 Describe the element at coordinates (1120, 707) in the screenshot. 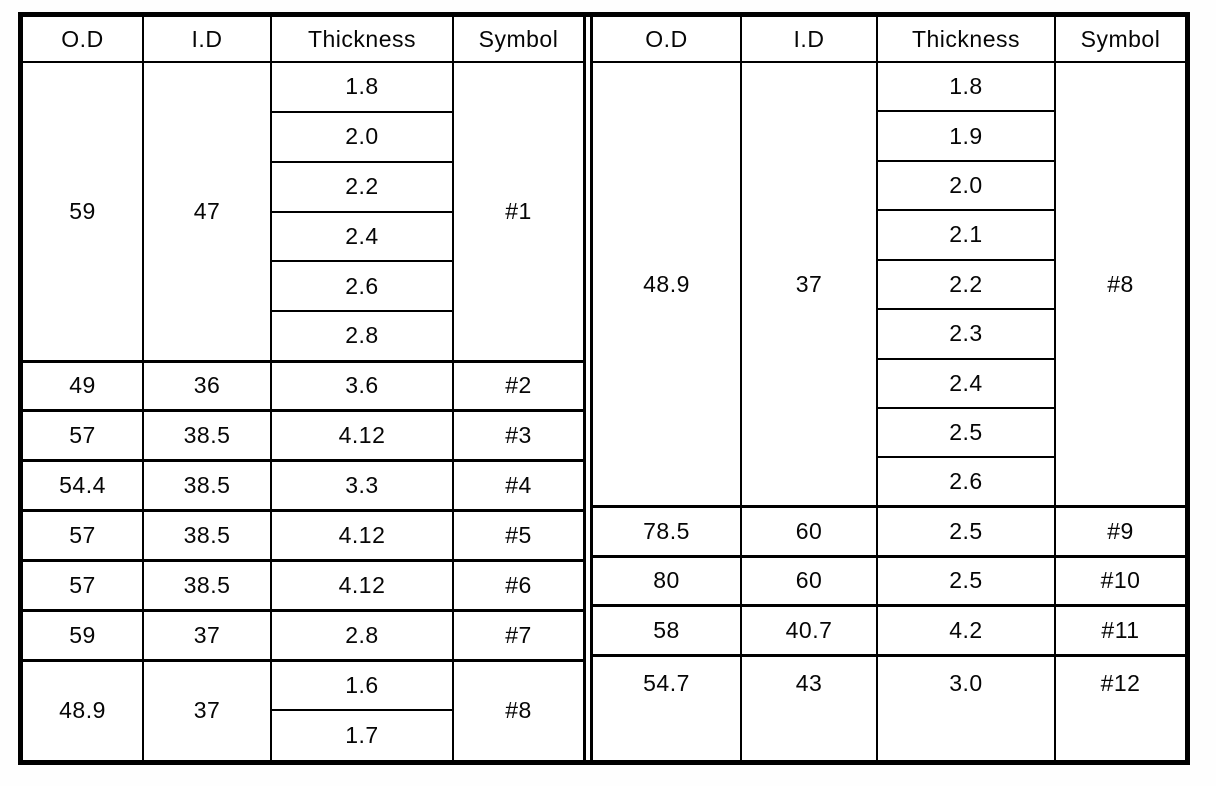

I see `symbol-cell: #12` at that location.